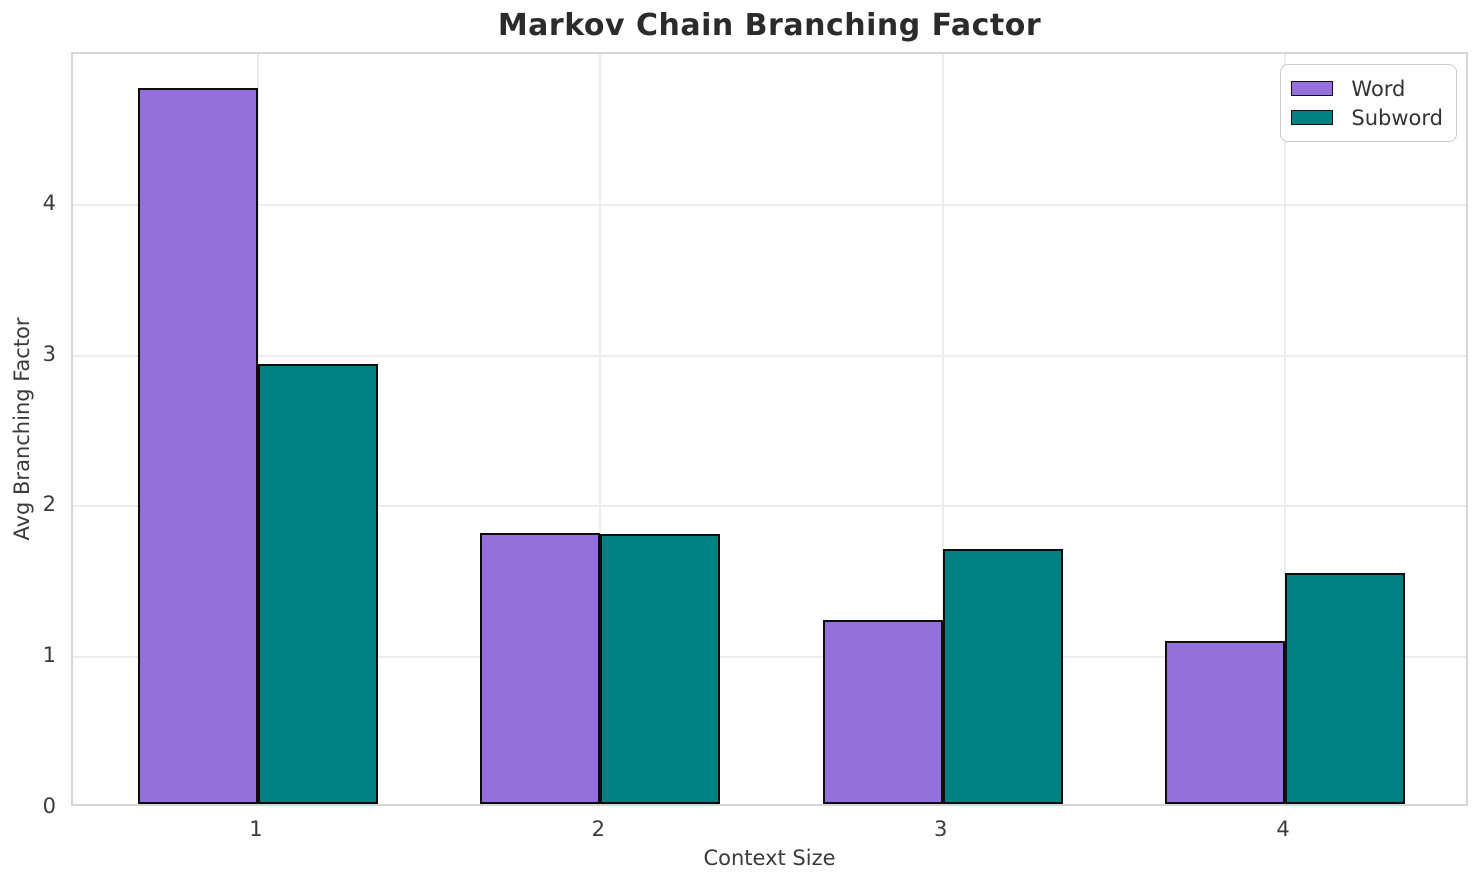 This screenshot has width=1483, height=885. What do you see at coordinates (1312, 117) in the screenshot?
I see `legend-swatch-subword` at bounding box center [1312, 117].